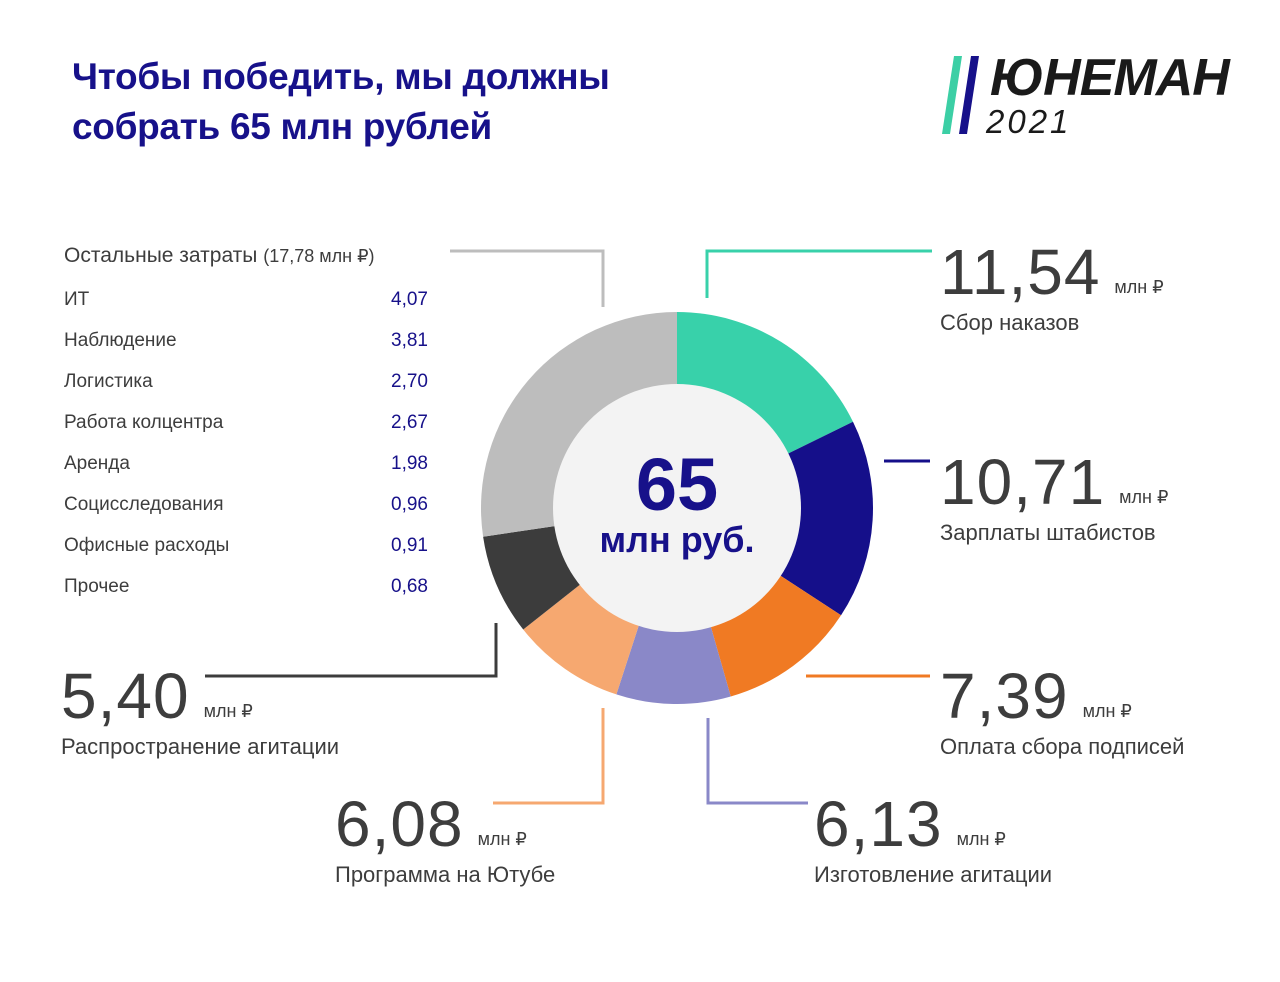 Image resolution: width=1280 pixels, height=982 pixels. What do you see at coordinates (147, 545) in the screenshot?
I see `other-cost-label: Офисные расходы` at bounding box center [147, 545].